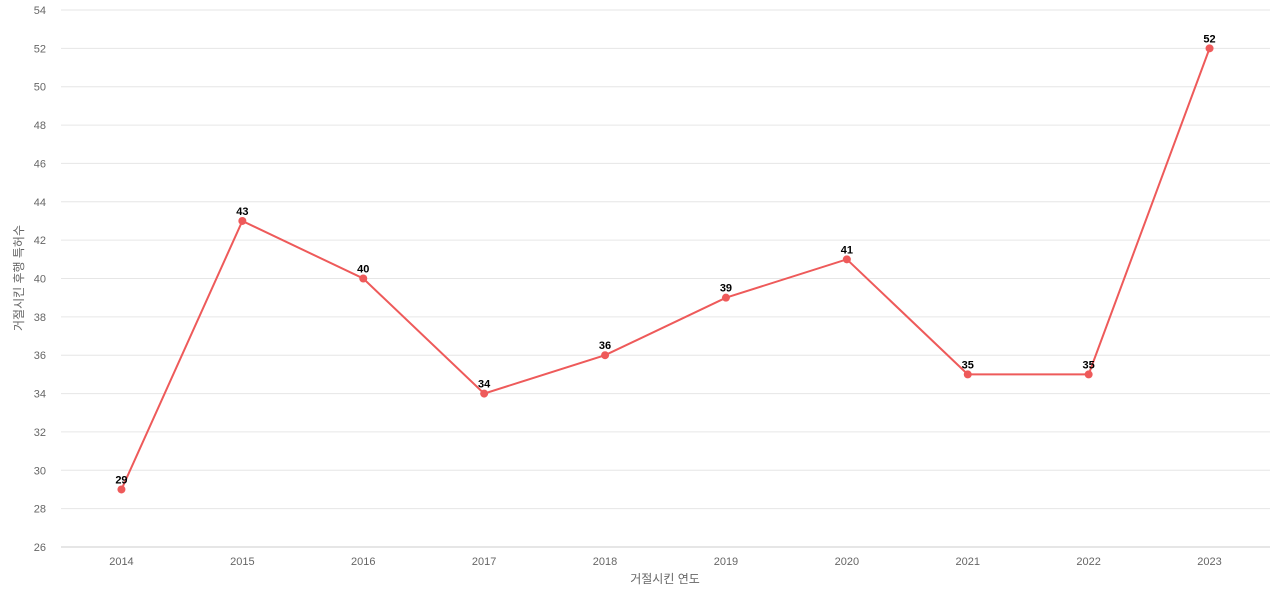  Describe the element at coordinates (40, 49) in the screenshot. I see `y-tick-label: 52` at that location.